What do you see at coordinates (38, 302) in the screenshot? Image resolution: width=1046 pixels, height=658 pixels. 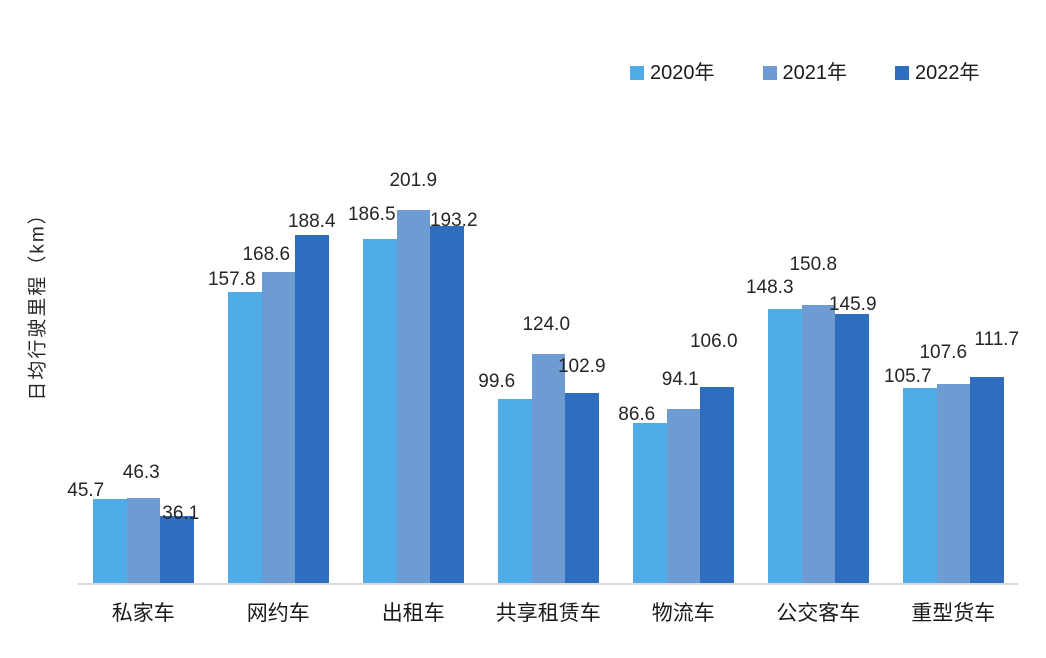 I see `y-axis-label: 日均行驶里程（km）` at bounding box center [38, 302].